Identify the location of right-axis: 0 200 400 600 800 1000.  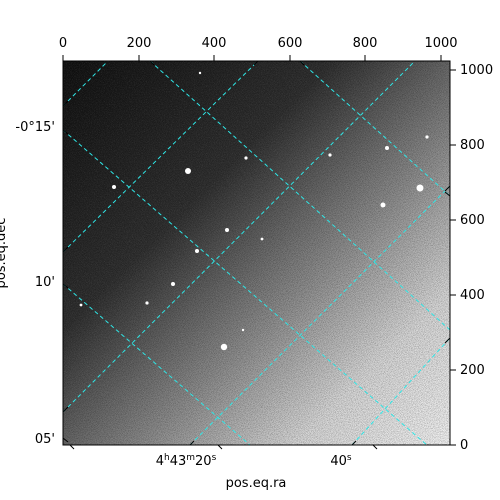
(471, 258).